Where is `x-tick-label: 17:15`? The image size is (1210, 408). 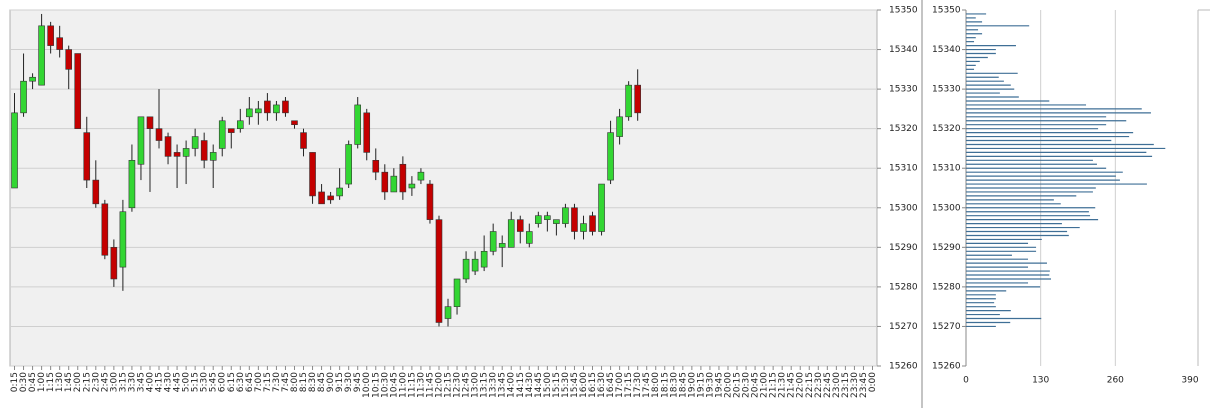 x-tick-label: 17:15 is located at coordinates (629, 385).